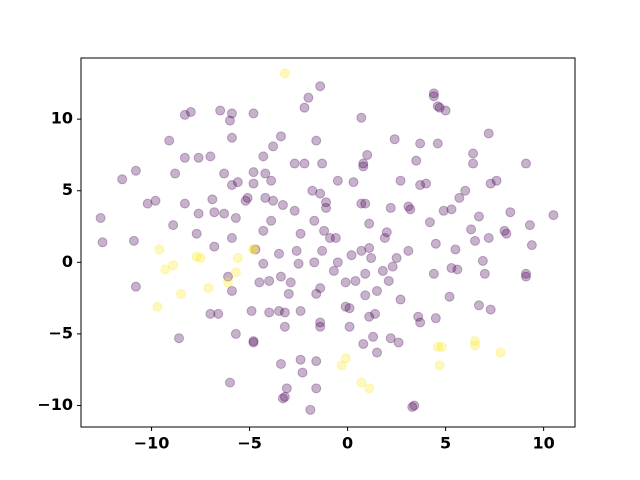 This screenshot has width=640, height=480. What do you see at coordinates (67, 261) in the screenshot?
I see `y-tick-label: 0` at bounding box center [67, 261].